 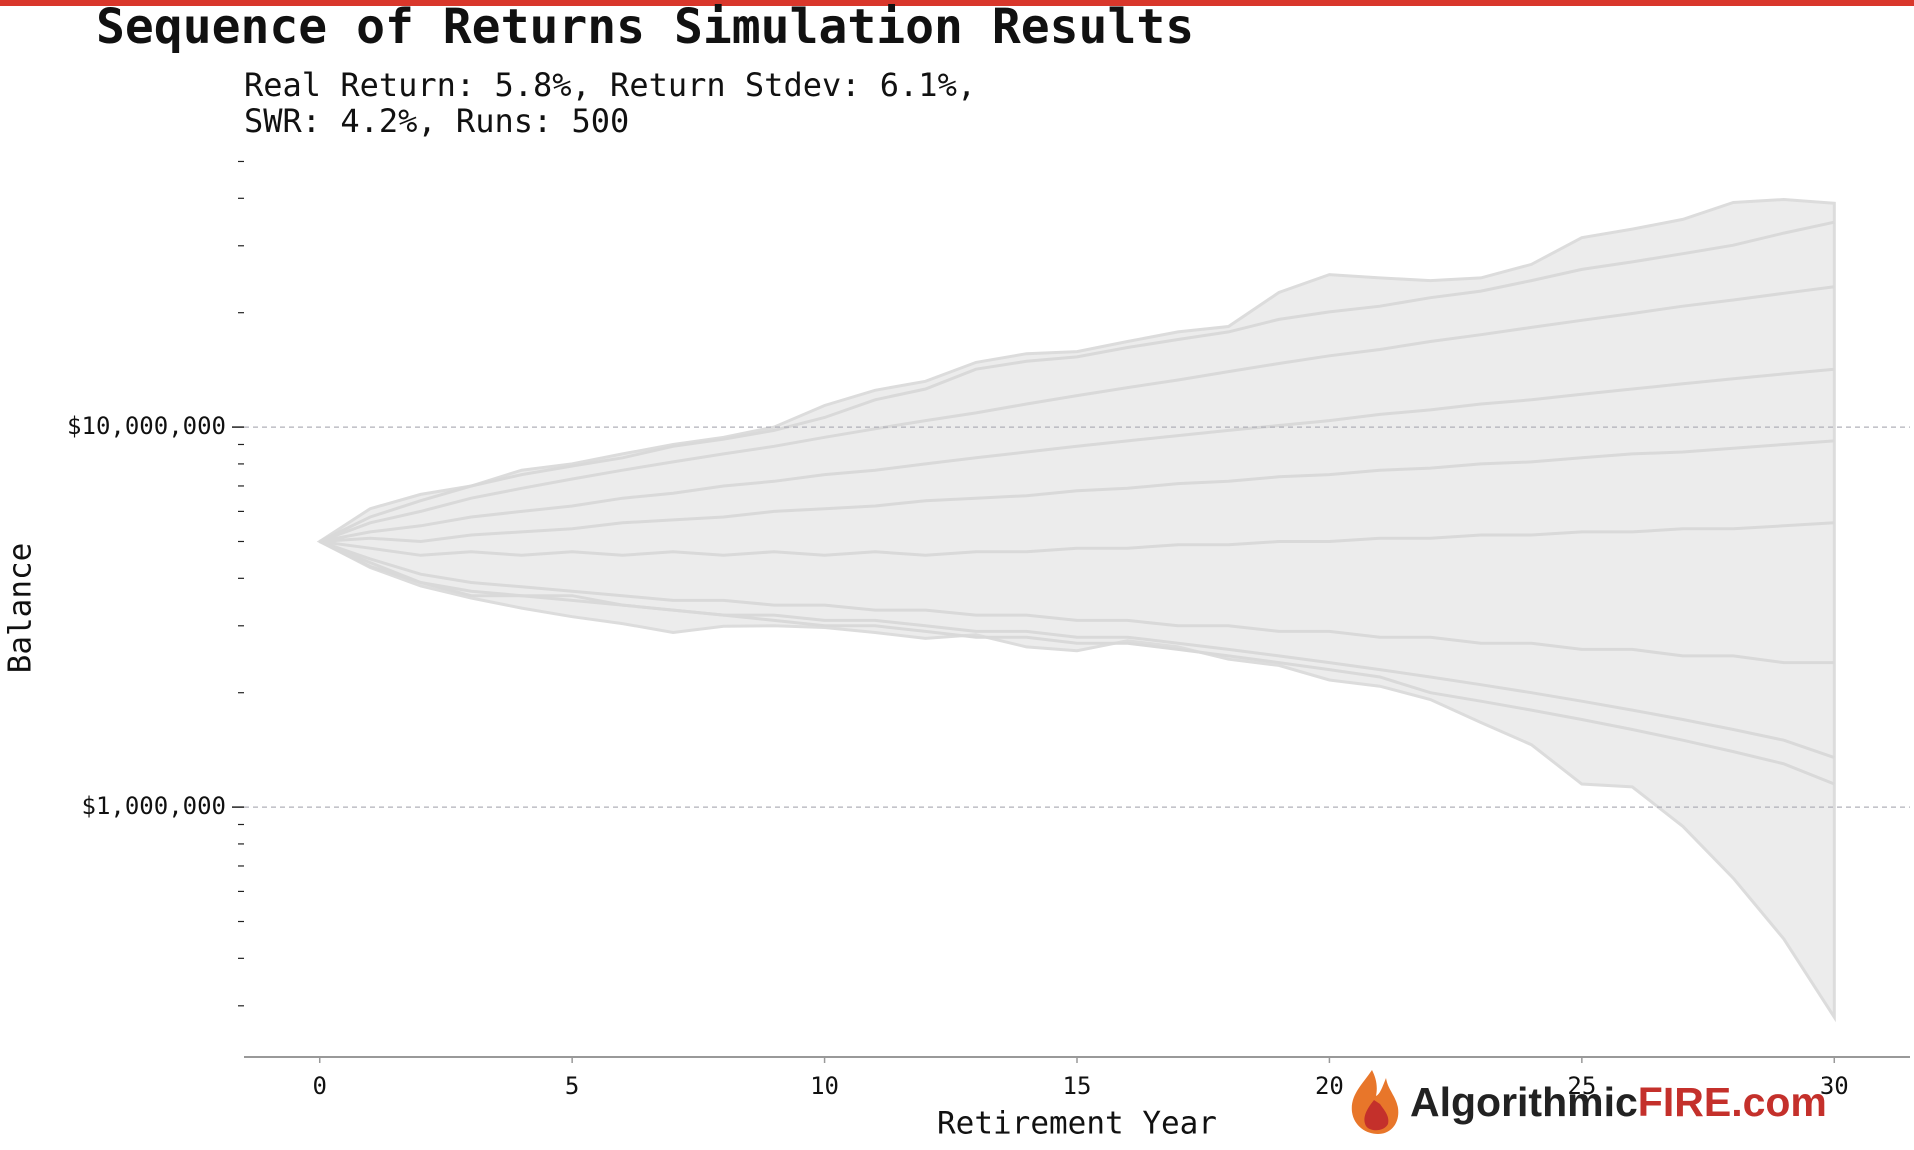 I want to click on x-axis-label: Retirement Year, so click(x=1077, y=1124).